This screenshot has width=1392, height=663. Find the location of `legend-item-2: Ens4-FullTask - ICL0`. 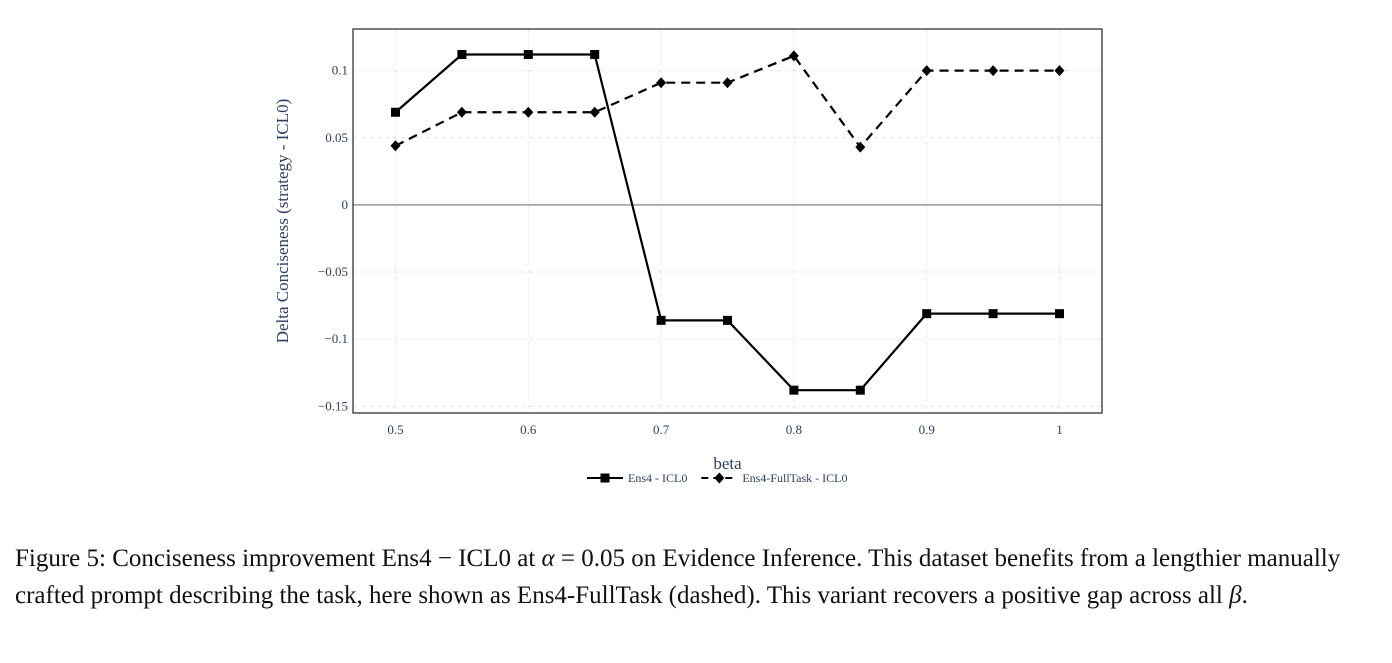

legend-item-2: Ens4-FullTask - ICL0 is located at coordinates (774, 478).